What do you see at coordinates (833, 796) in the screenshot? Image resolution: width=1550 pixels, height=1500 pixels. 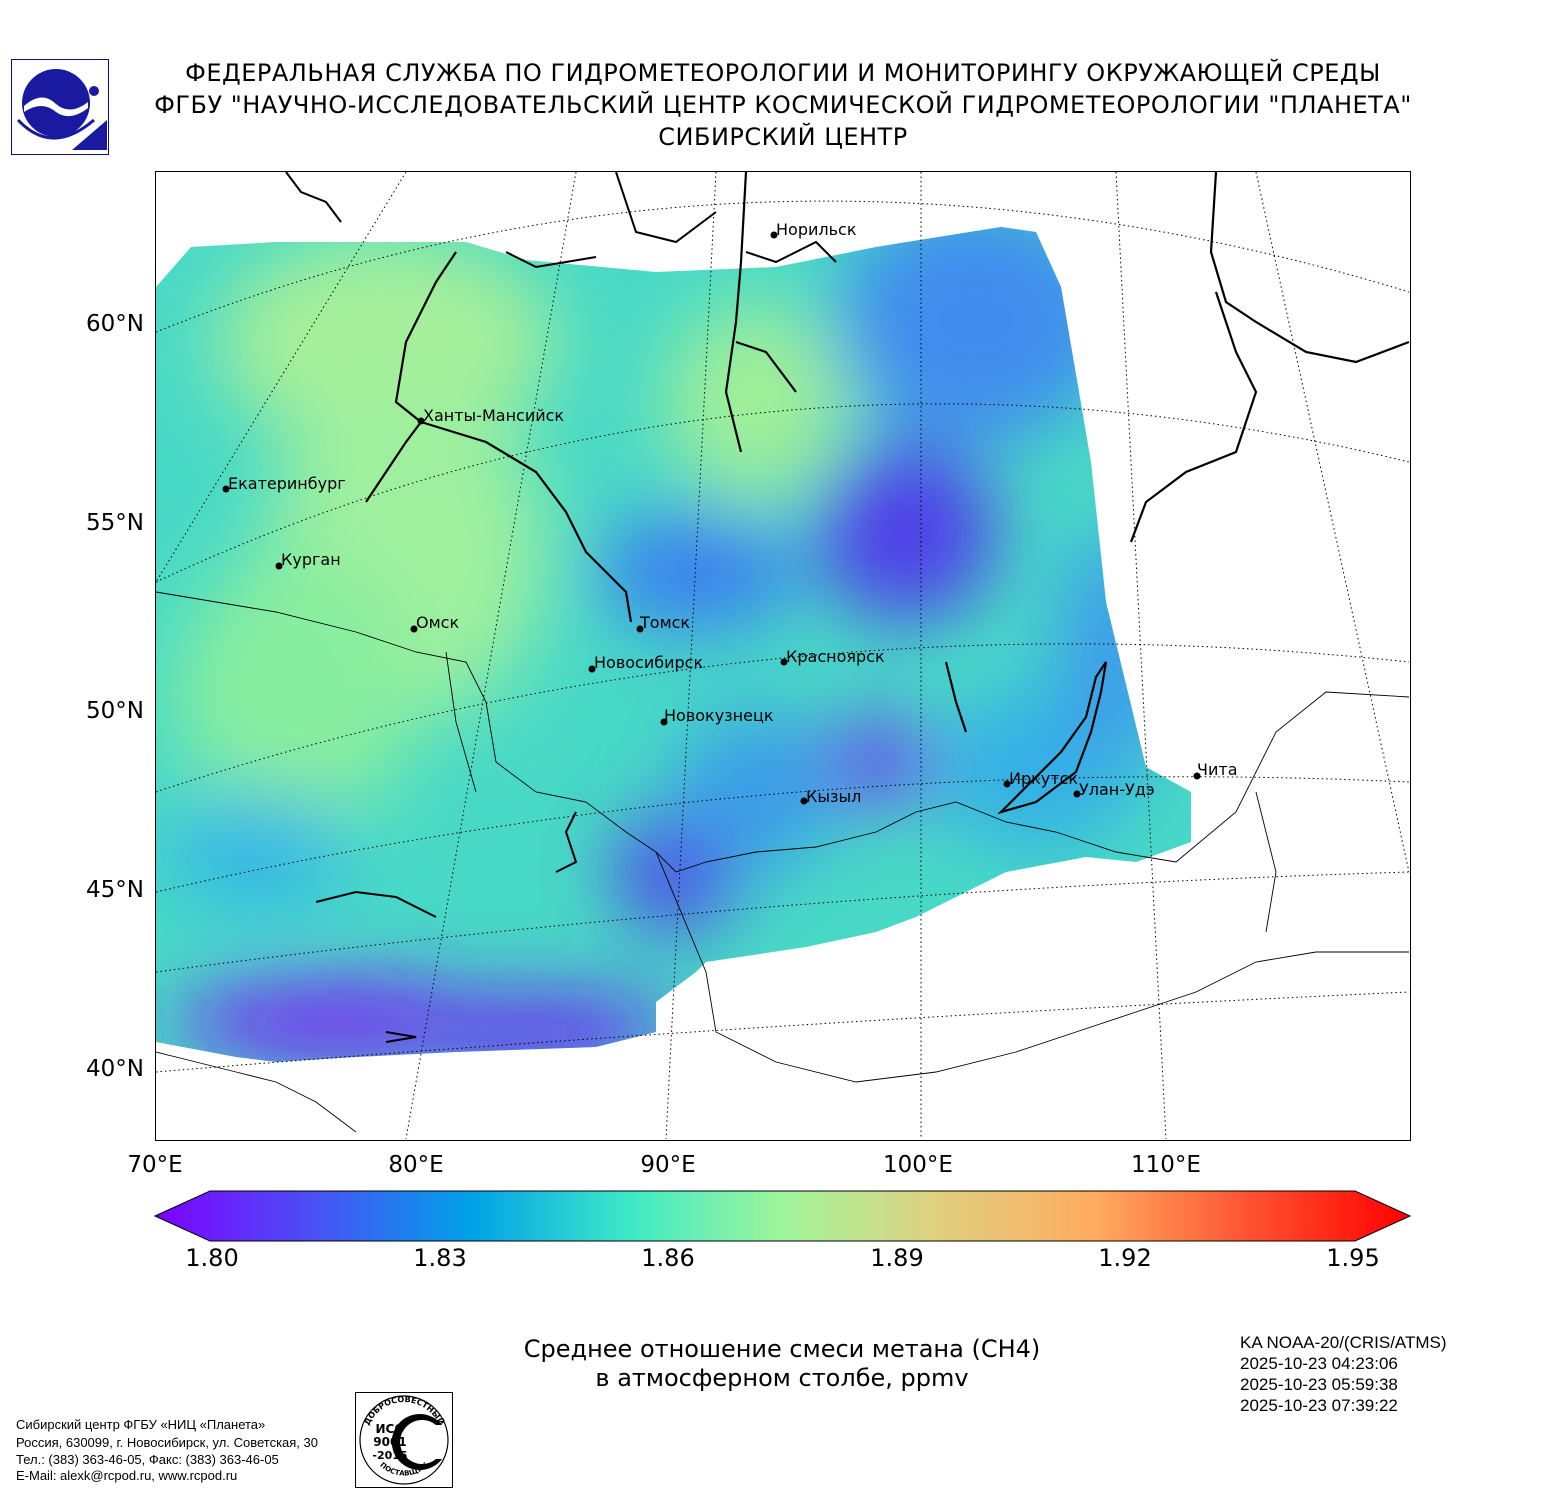 I see `svg-text: Кызыл` at bounding box center [833, 796].